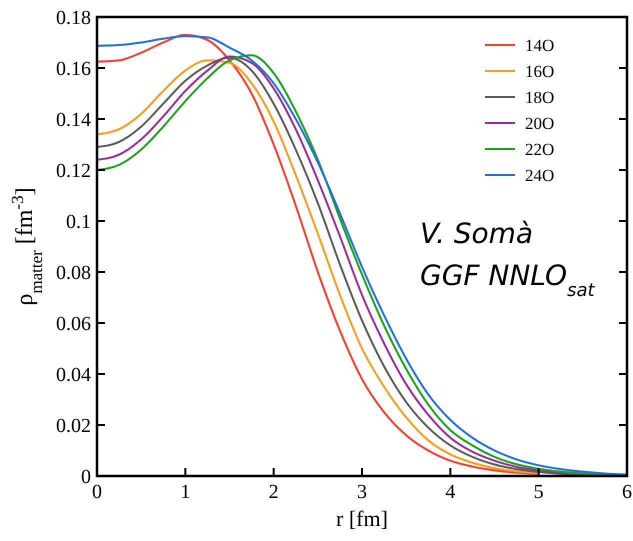 The height and width of the screenshot is (541, 633). I want to click on annotation: V. Somà, so click(477, 233).